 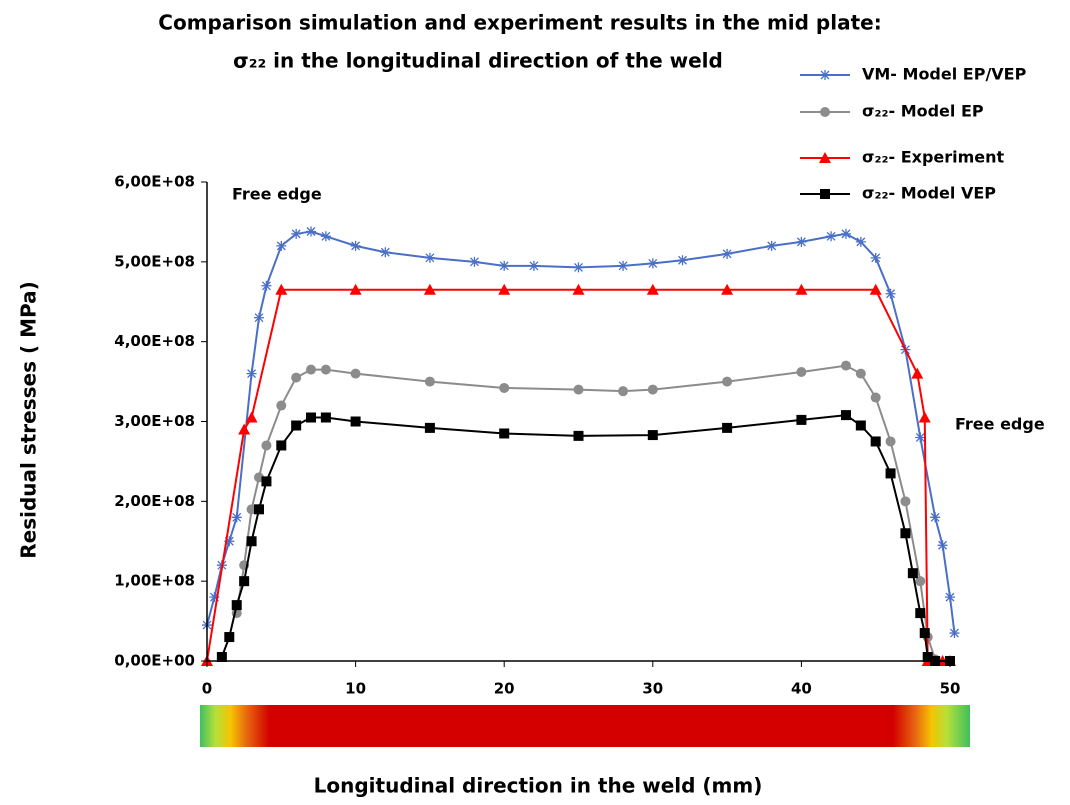 I want to click on y-tick-label: 0,00E+00, so click(x=154, y=661).